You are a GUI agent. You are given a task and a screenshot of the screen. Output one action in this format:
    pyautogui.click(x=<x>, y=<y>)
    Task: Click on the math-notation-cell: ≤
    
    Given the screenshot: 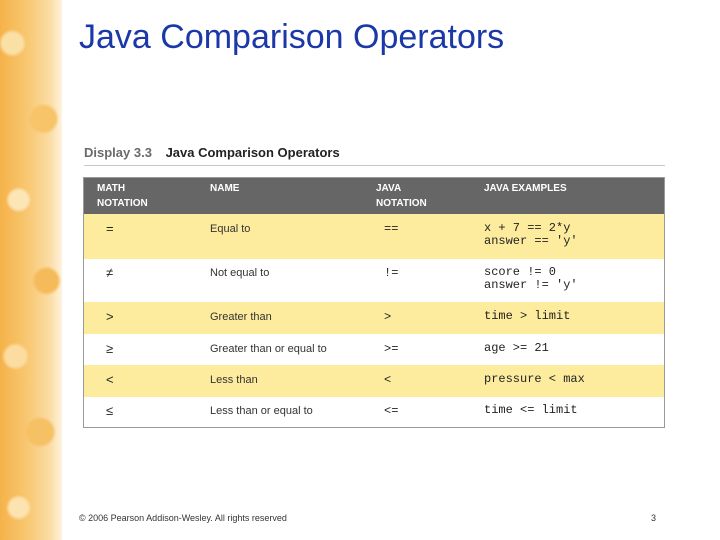 What is the action you would take?
    pyautogui.click(x=110, y=410)
    